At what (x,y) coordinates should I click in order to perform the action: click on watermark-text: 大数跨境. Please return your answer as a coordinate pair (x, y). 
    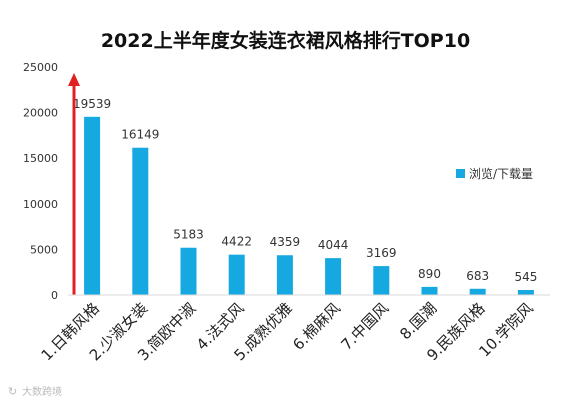
    Looking at the image, I should click on (42, 391).